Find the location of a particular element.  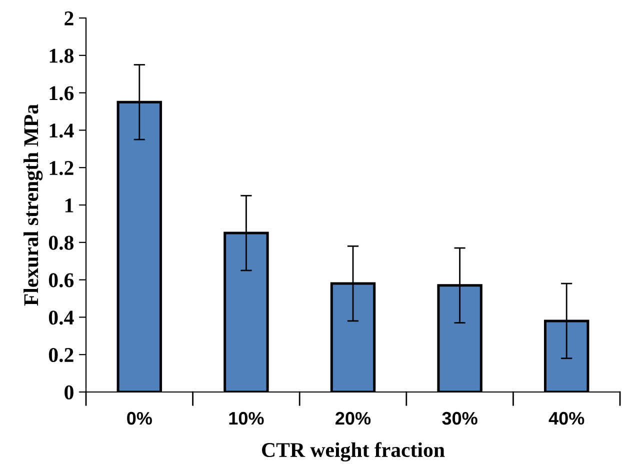

y-tick-label: 0.8 is located at coordinates (61, 243).